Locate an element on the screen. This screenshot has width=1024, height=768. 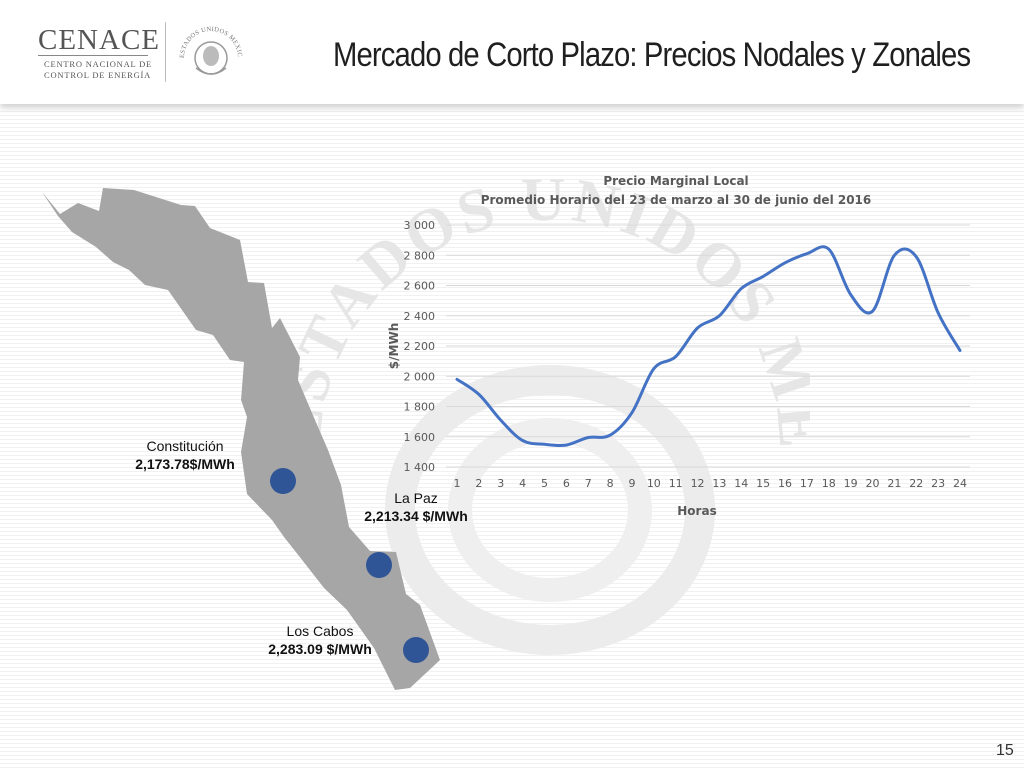
node-name: La Paz is located at coordinates (416, 498).